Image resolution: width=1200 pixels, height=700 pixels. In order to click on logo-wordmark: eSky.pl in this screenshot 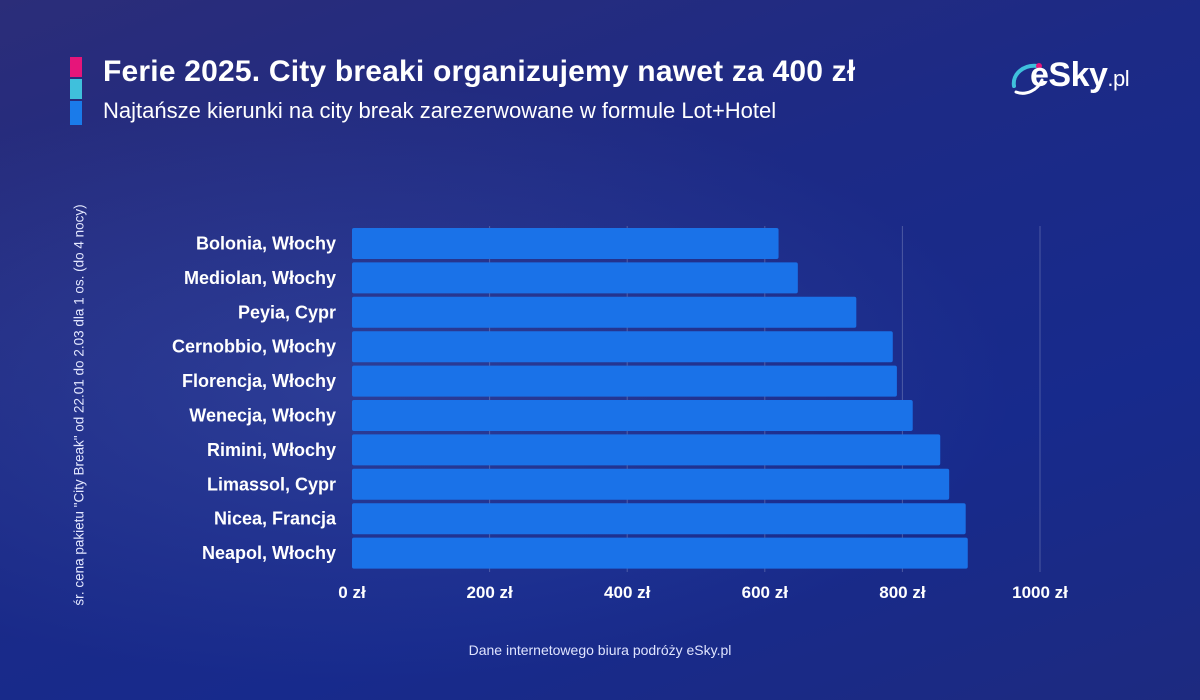, I will do `click(1080, 75)`.